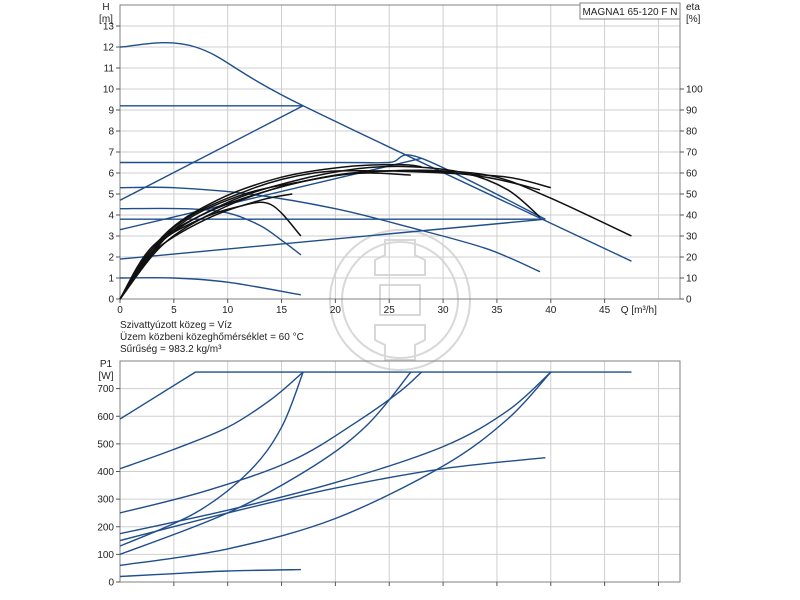 This screenshot has height=600, width=800. Describe the element at coordinates (105, 555) in the screenshot. I see `y-tick-label: 100` at that location.